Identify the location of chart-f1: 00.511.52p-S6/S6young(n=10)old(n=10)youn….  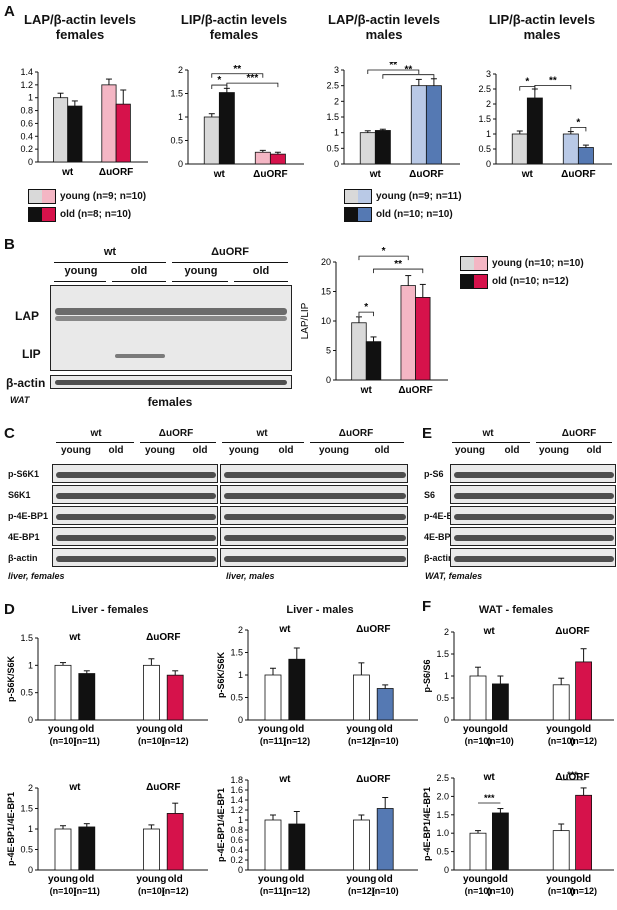
(518, 686).